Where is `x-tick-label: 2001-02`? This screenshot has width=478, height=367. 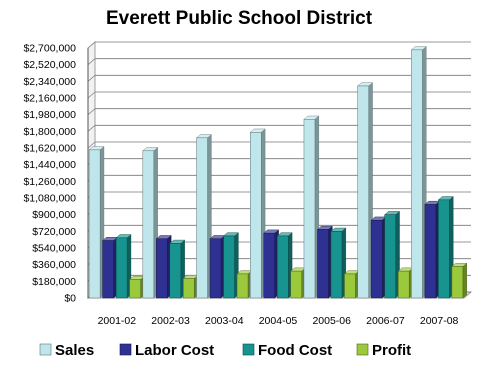
x-tick-label: 2001-02 is located at coordinates (117, 321).